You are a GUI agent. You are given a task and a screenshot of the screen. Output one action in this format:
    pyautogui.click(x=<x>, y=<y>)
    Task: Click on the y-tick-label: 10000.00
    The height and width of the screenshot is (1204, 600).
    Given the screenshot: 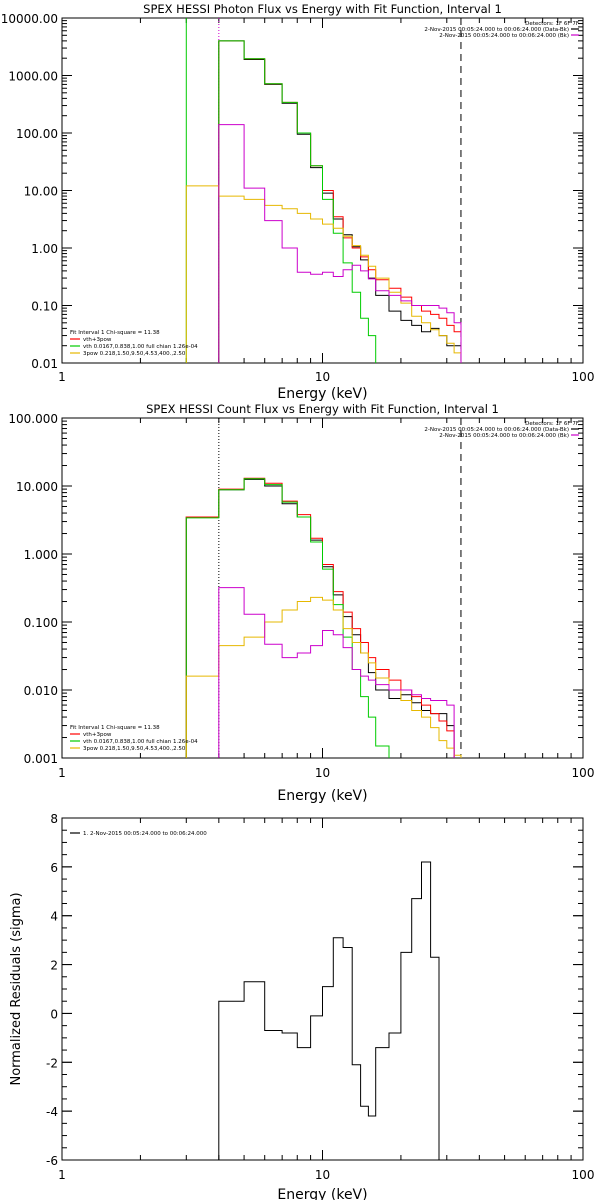 What is the action you would take?
    pyautogui.click(x=29, y=19)
    